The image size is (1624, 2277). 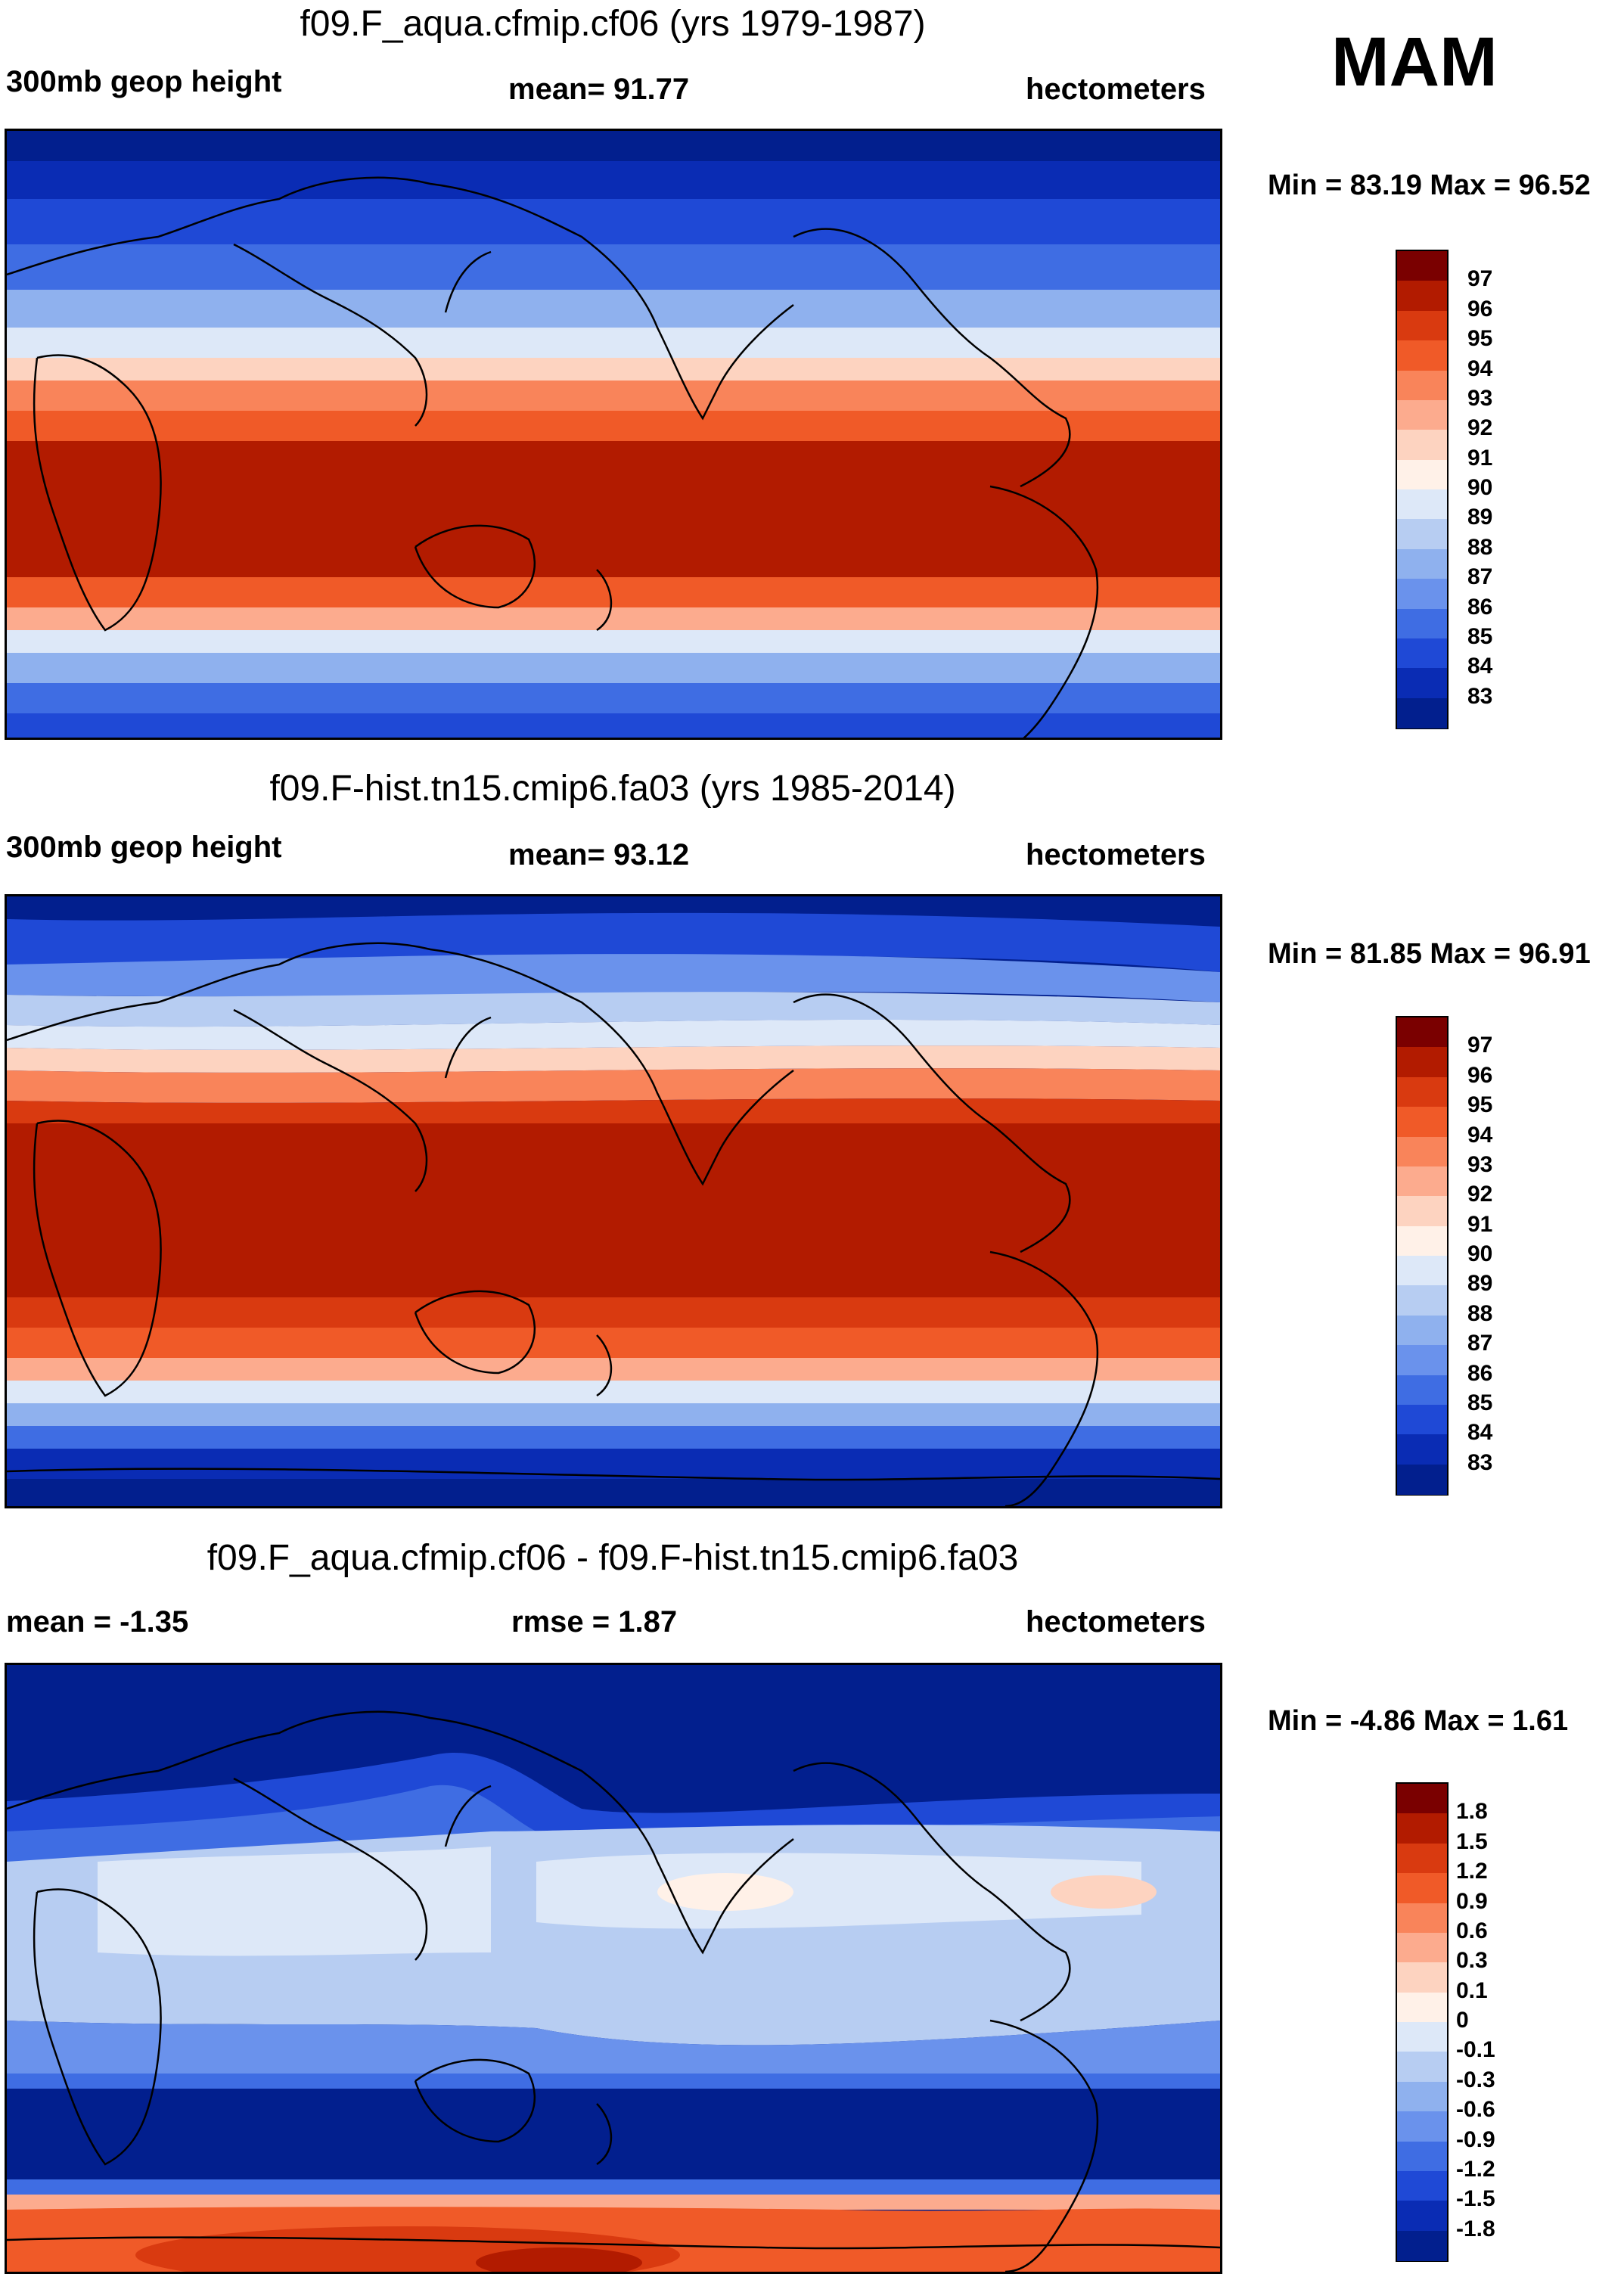 What do you see at coordinates (1480, 547) in the screenshot?
I see `panel-1-colorbar-tick-label: 88` at bounding box center [1480, 547].